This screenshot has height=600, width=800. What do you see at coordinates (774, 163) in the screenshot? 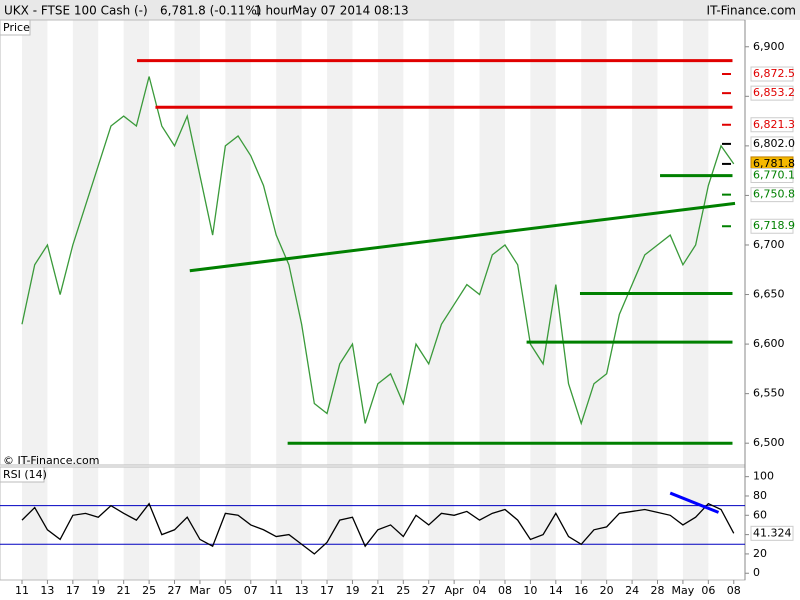
I see `level-label: 6,781.8` at bounding box center [774, 163].